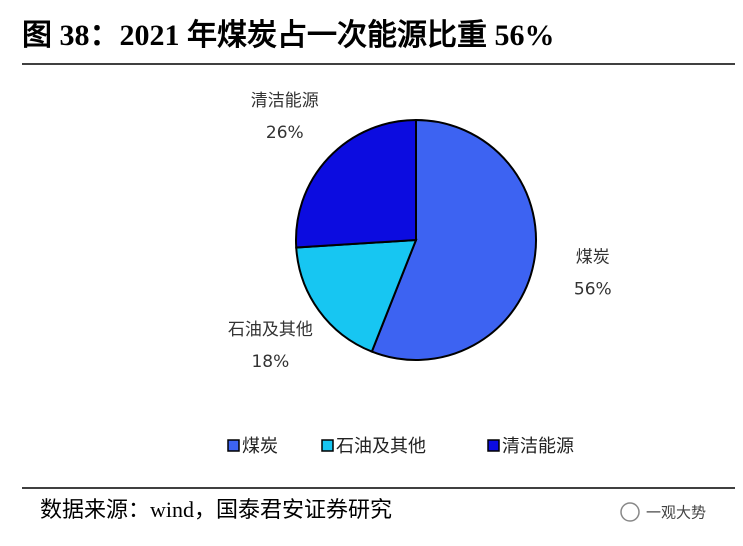 The height and width of the screenshot is (546, 743). What do you see at coordinates (260, 446) in the screenshot?
I see `legend-label: 煤炭` at bounding box center [260, 446].